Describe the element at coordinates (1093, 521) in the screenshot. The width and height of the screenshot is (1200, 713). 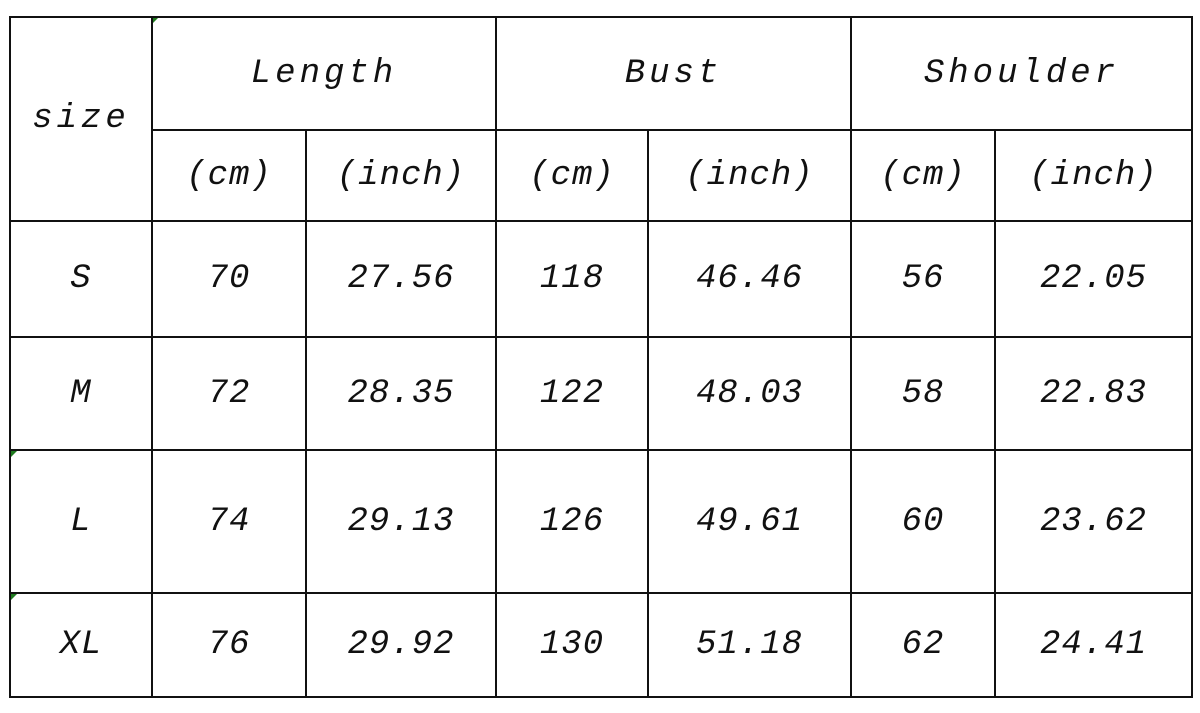
I see `value-cell: 23.62` at that location.